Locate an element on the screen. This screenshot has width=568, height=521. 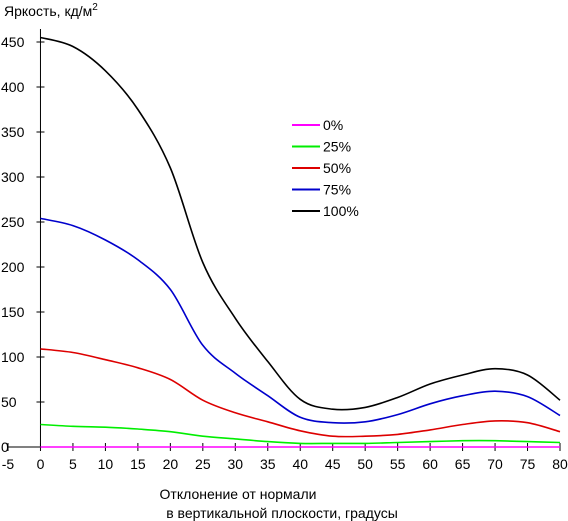
x-tick-label: 30 is located at coordinates (236, 464).